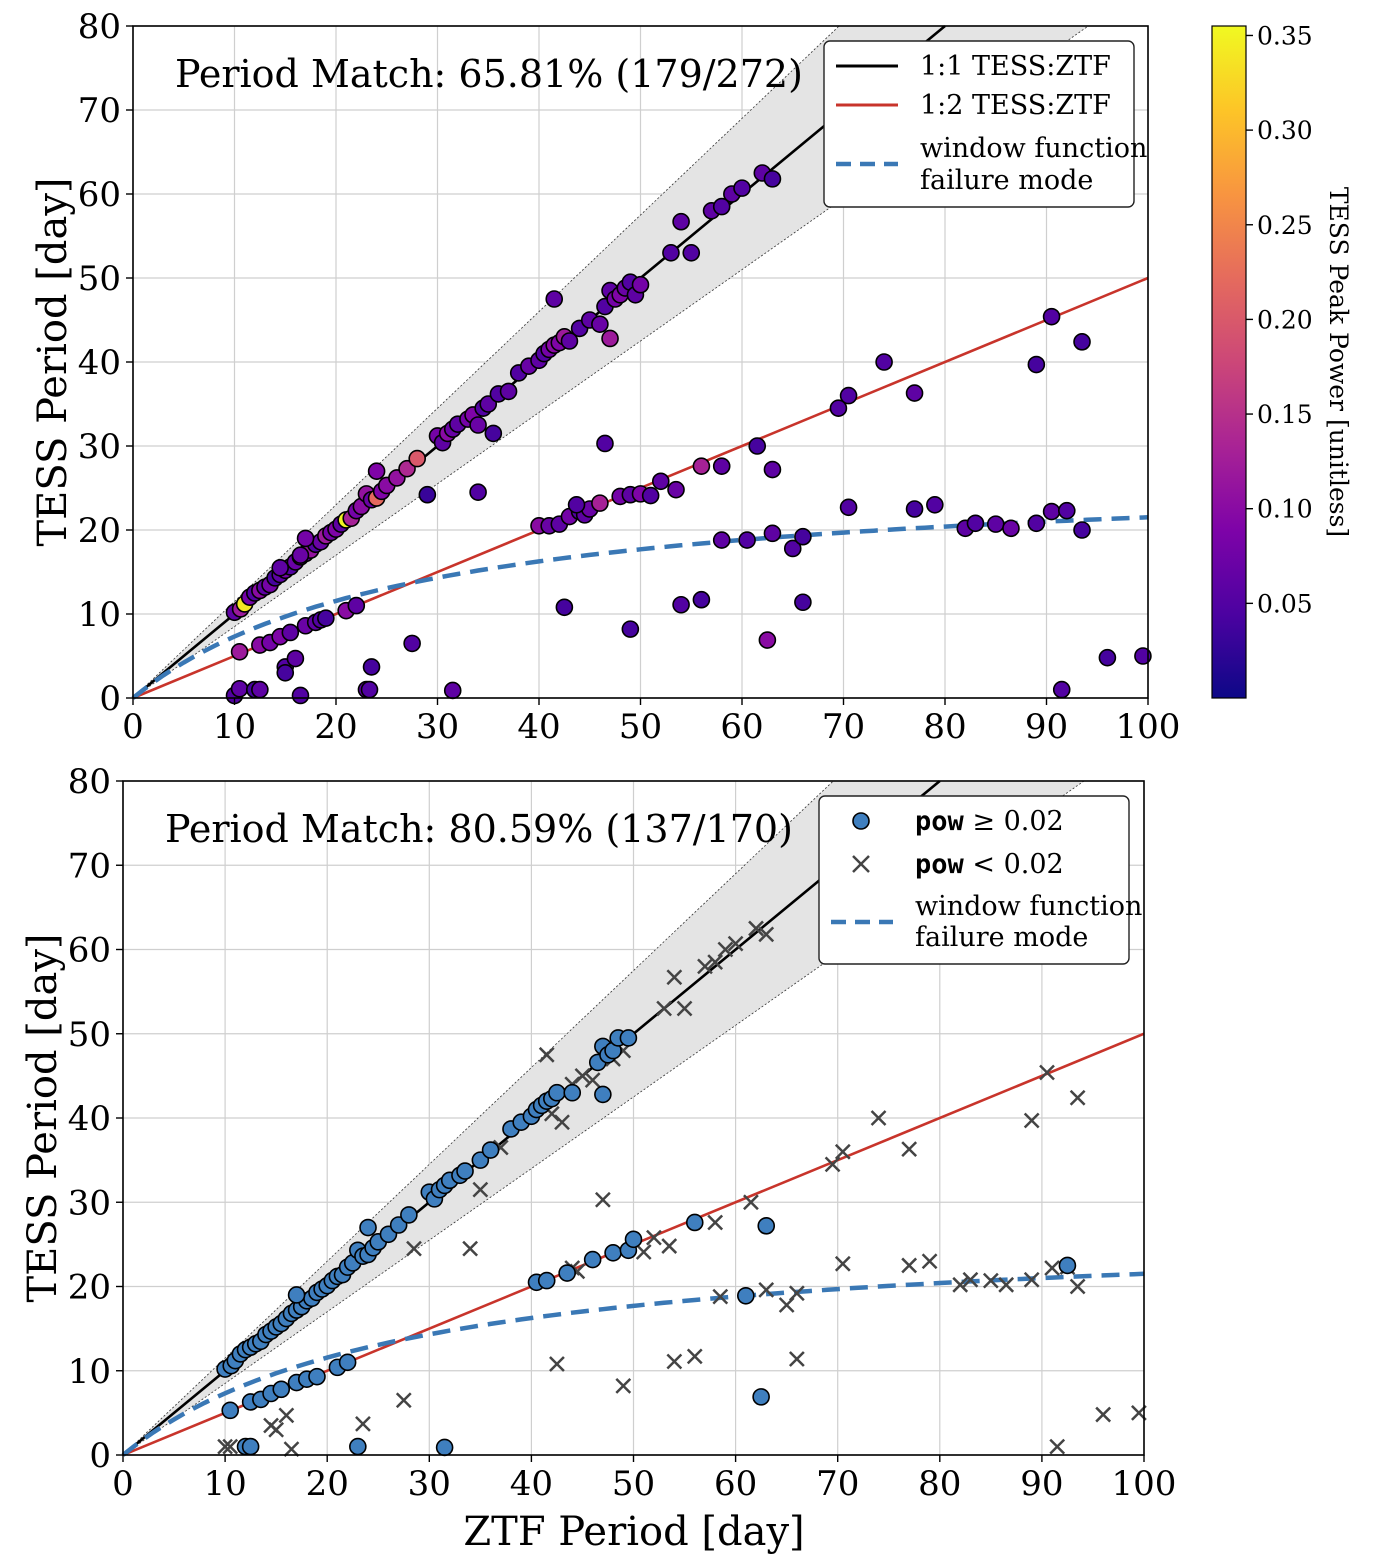 The height and width of the screenshot is (1554, 1389). What do you see at coordinates (89, 1288) in the screenshot?
I see `y-tick-label: 20` at bounding box center [89, 1288].